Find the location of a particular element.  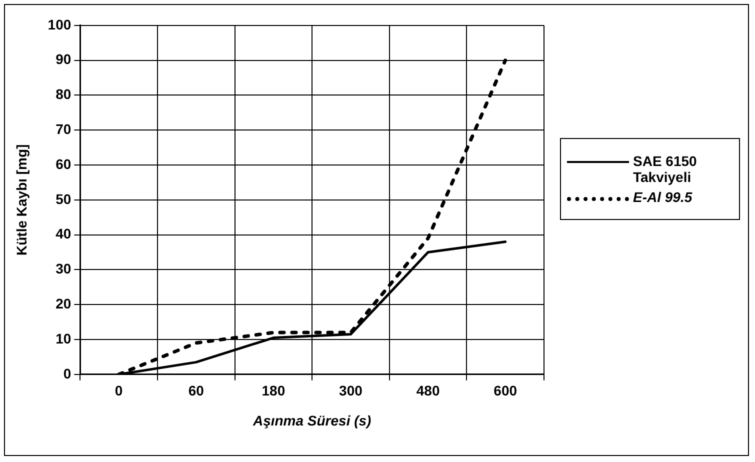

x-tick-label: 180 is located at coordinates (274, 390).